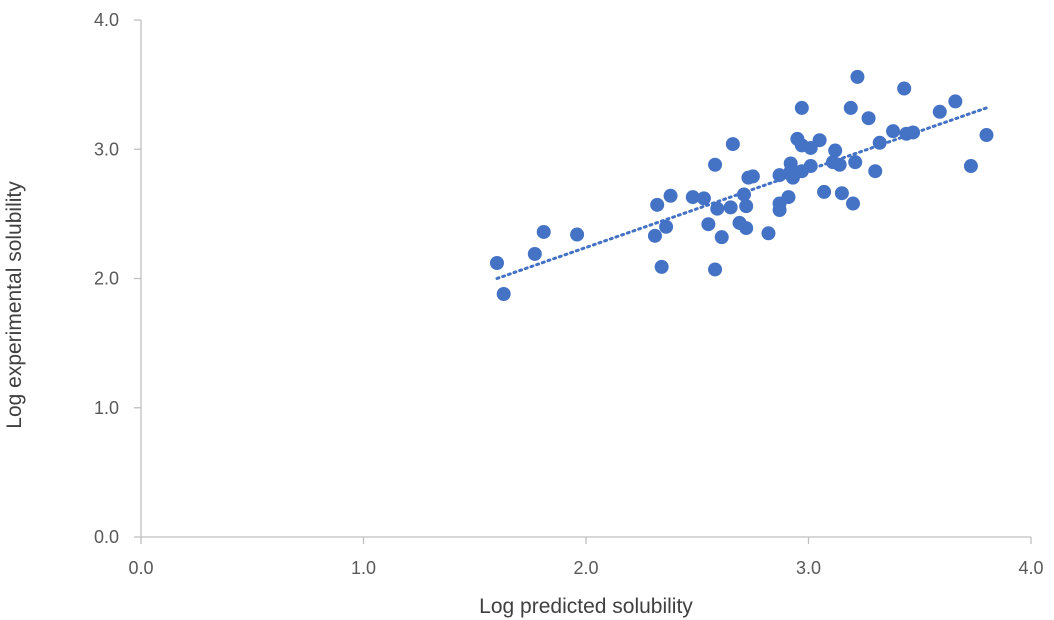 This screenshot has height=620, width=1054. I want to click on x-tick-label: 3.0, so click(808, 568).